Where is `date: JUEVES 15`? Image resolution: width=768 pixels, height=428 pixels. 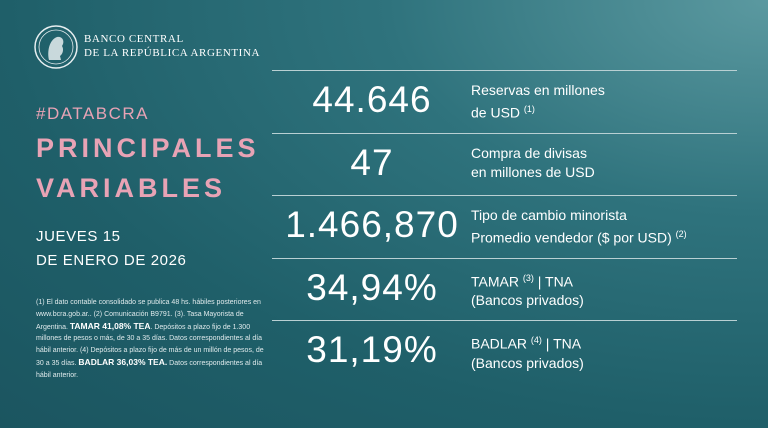
date: JUEVES 15 is located at coordinates (78, 236).